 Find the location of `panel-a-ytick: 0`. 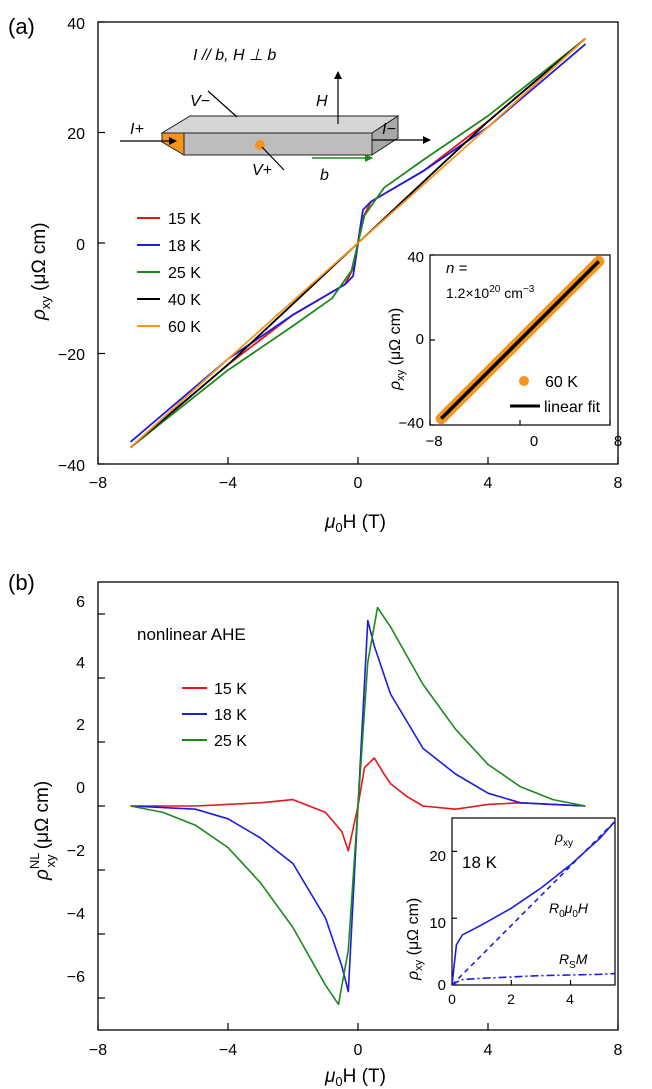

panel-a-ytick: 0 is located at coordinates (80, 245).